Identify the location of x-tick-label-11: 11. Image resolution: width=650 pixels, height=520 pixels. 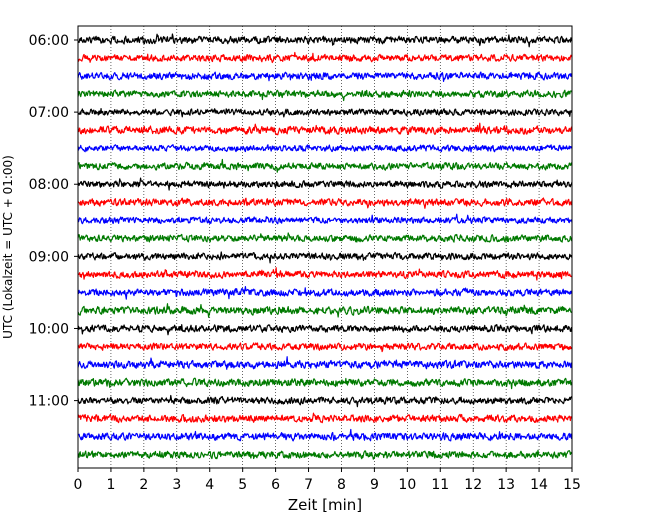
(440, 485).